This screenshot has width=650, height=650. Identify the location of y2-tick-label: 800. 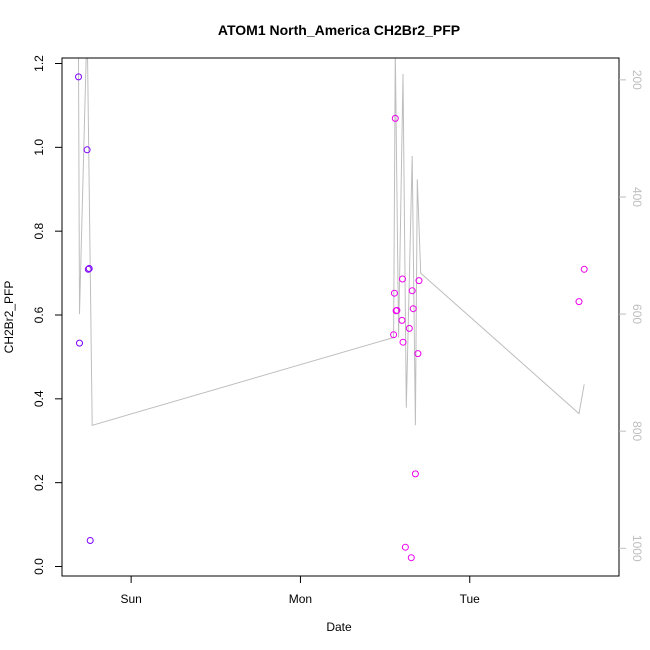
(637, 431).